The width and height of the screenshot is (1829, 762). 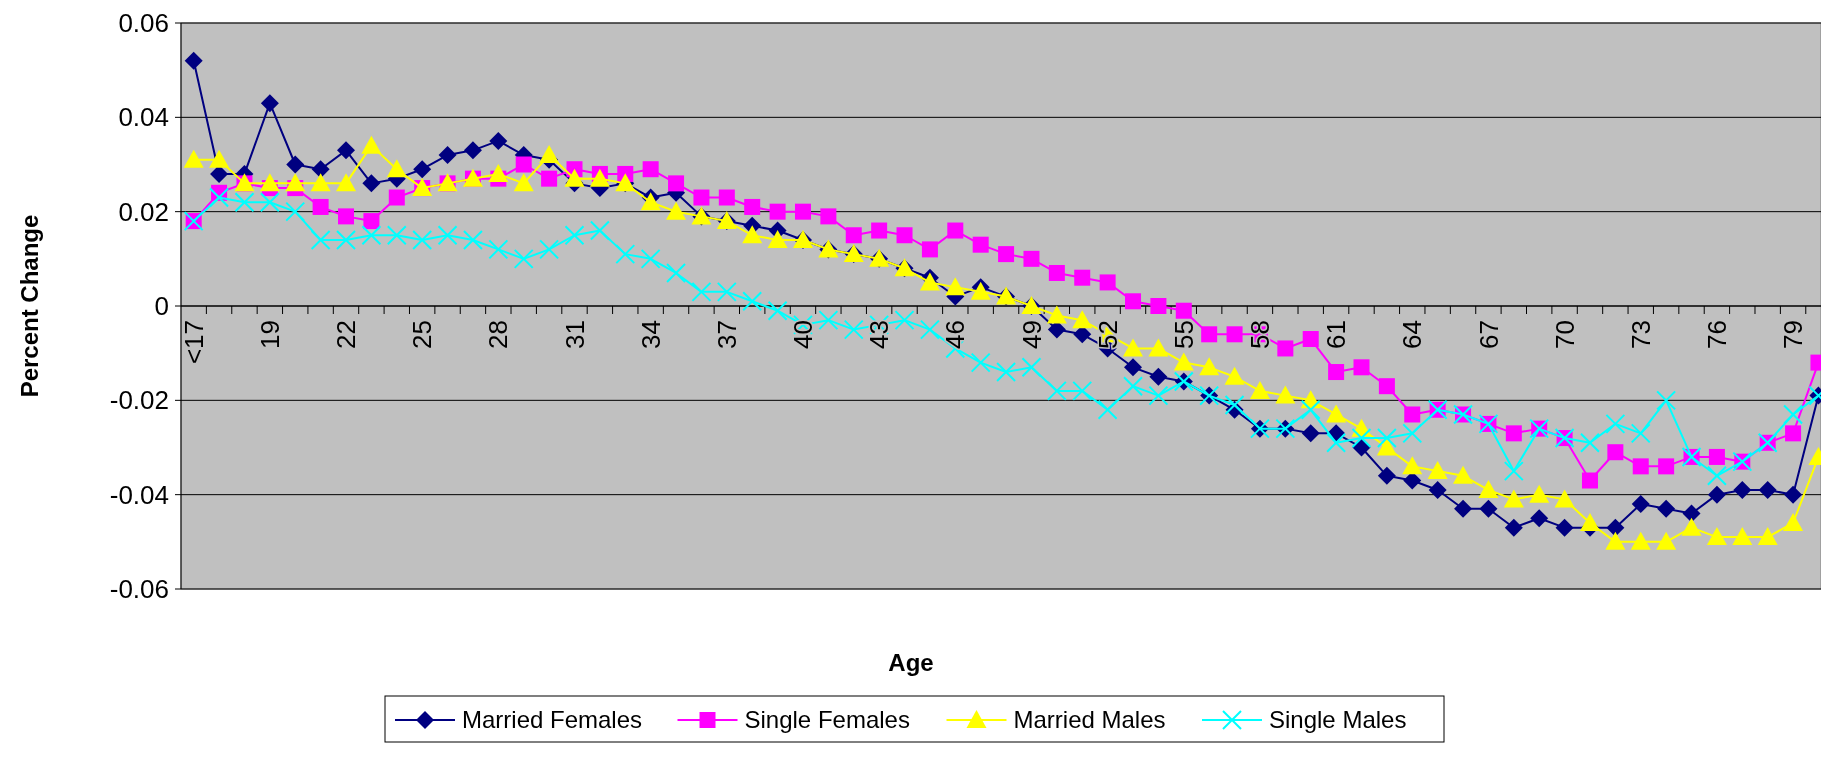 I want to click on x-tick-label: 67, so click(x=1488, y=334).